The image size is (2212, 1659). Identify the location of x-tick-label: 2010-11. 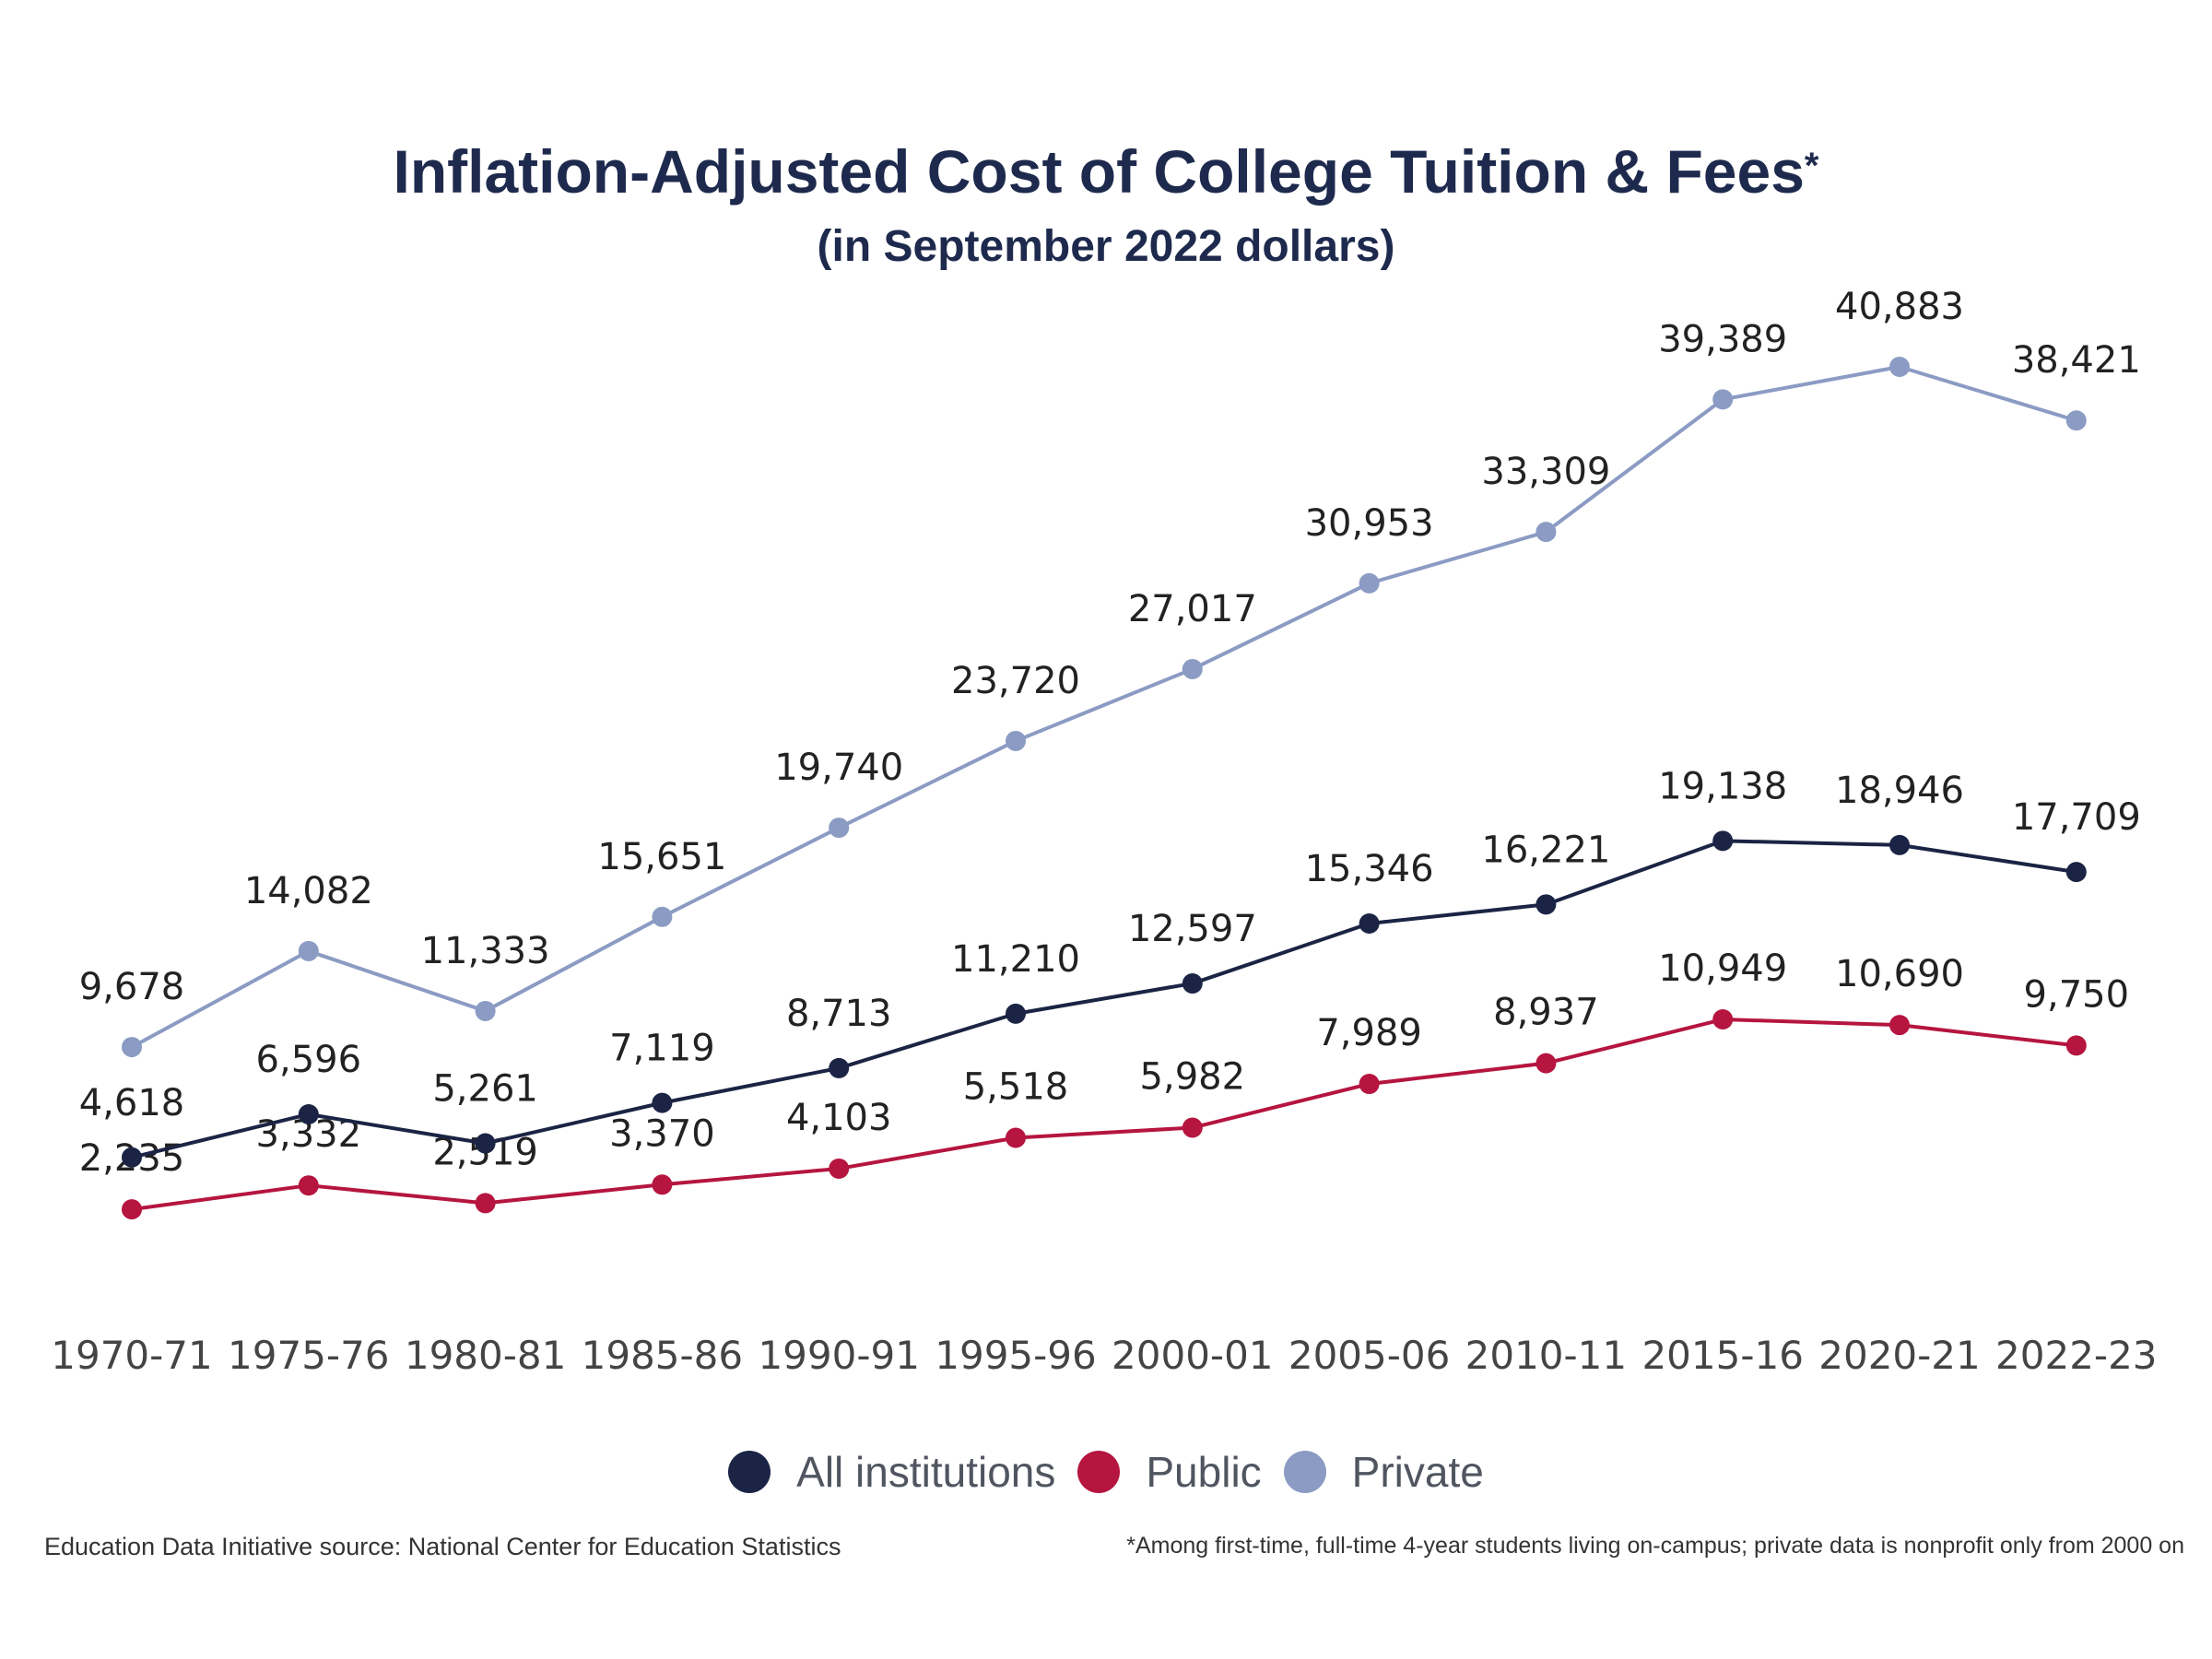
(1546, 1355).